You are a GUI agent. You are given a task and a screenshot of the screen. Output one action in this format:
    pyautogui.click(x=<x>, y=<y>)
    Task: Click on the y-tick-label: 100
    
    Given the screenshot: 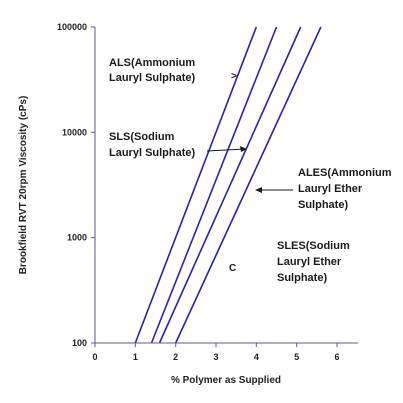 What is the action you would take?
    pyautogui.click(x=79, y=343)
    